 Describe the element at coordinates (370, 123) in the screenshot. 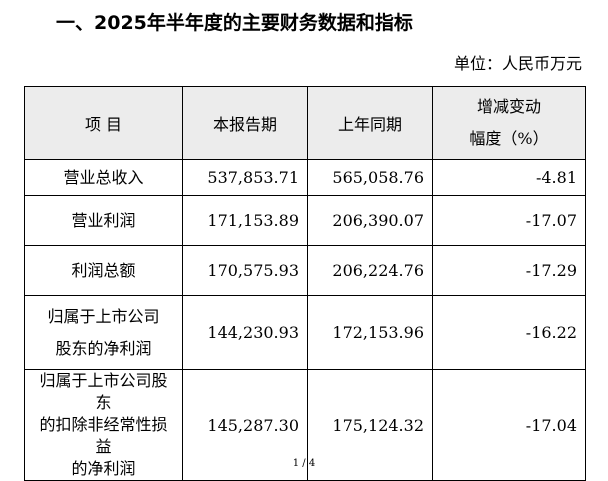

I see `header-prior-period: 上年同期` at that location.